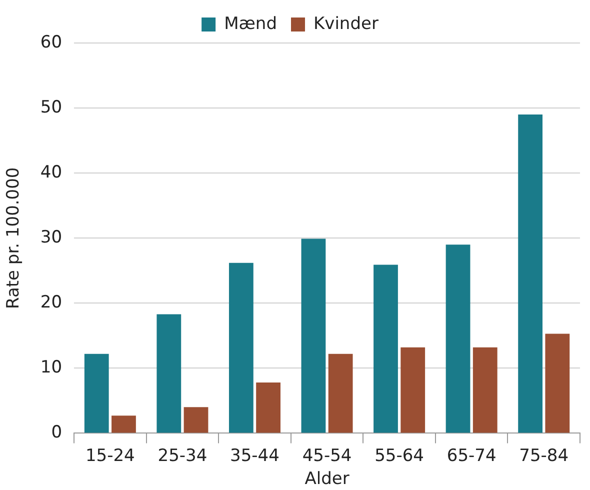  What do you see at coordinates (471, 456) in the screenshot?
I see `x-tick-label: 65-74` at bounding box center [471, 456].